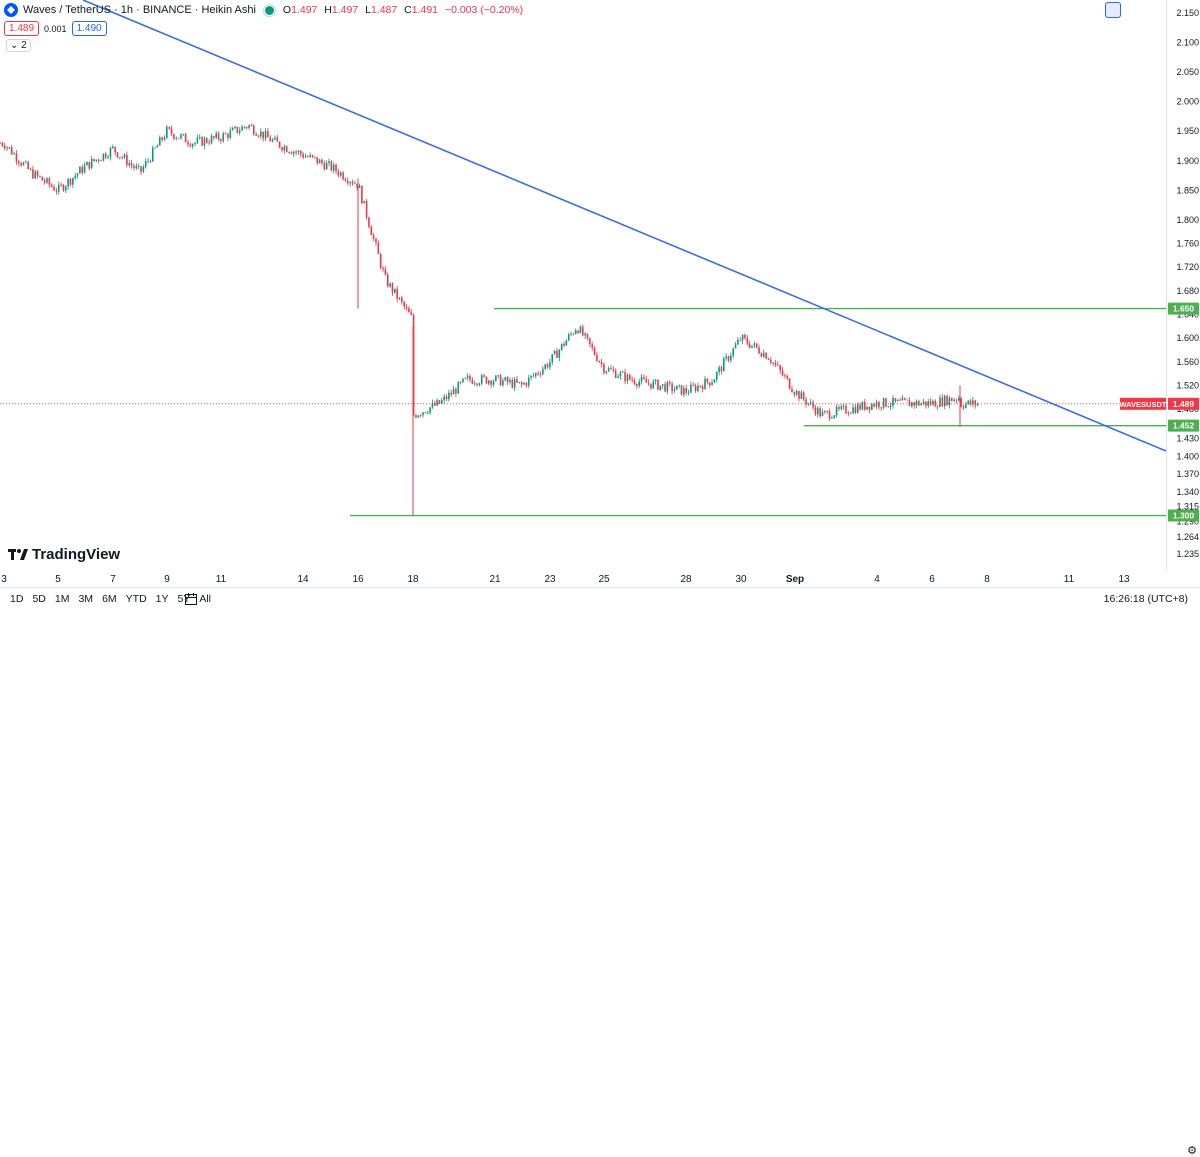 This screenshot has width=1200, height=1157. Describe the element at coordinates (1187, 474) in the screenshot. I see `price-tick-label: 1.370` at that location.